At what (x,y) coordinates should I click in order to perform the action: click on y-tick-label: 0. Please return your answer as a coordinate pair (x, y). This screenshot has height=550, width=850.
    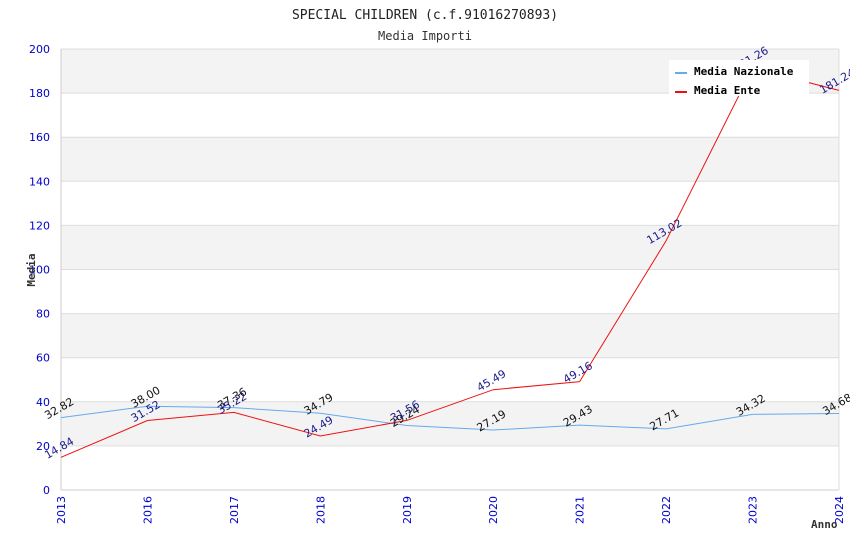
    Looking at the image, I should click on (46, 490).